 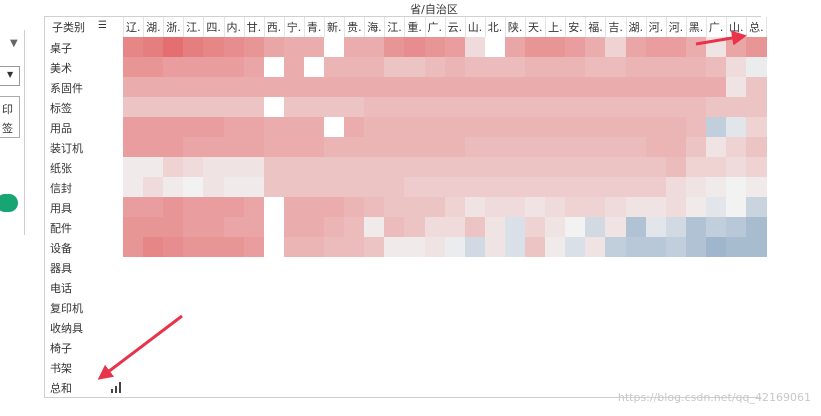 I want to click on column-label: 甘., so click(x=254, y=27).